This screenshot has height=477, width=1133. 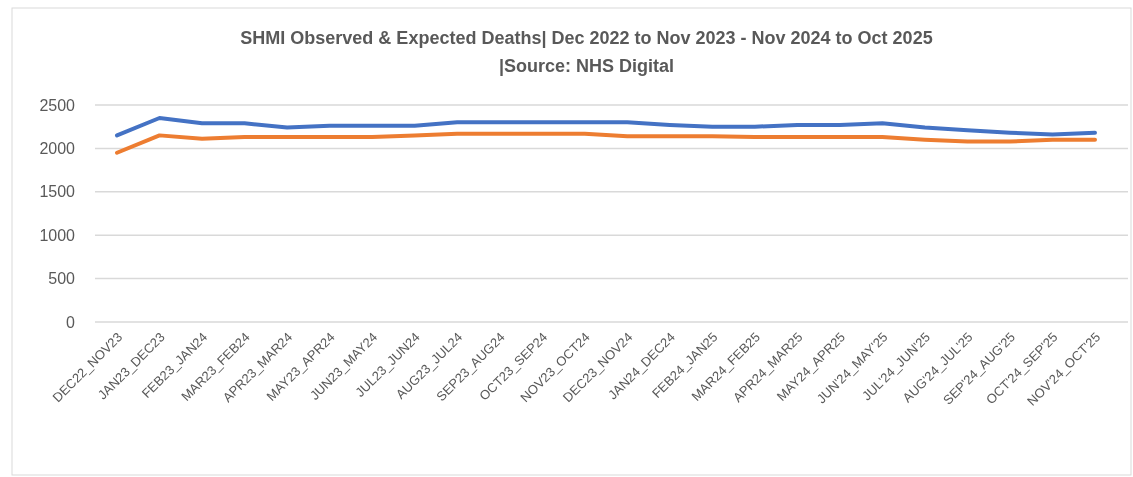 What do you see at coordinates (57, 235) in the screenshot?
I see `y-tick-label: 1000` at bounding box center [57, 235].